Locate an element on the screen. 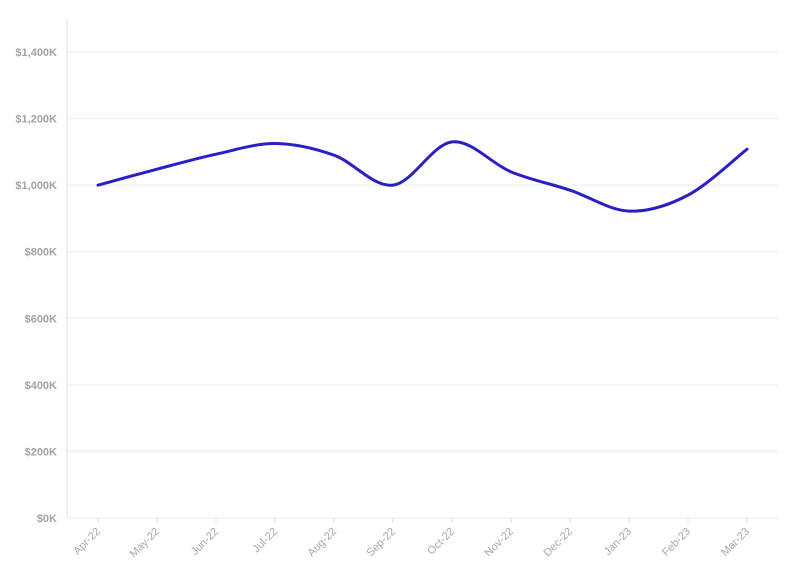 The height and width of the screenshot is (575, 796). x-tick-label: May-22 is located at coordinates (145, 543).